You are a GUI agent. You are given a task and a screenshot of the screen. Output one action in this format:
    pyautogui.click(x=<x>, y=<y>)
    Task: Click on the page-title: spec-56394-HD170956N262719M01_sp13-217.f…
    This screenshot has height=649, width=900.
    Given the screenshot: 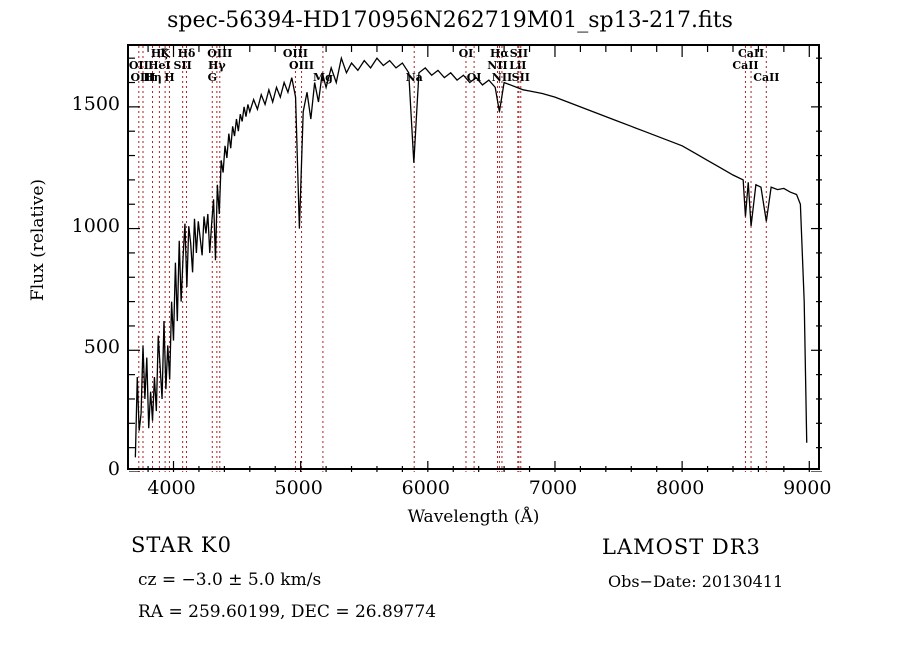 What is the action you would take?
    pyautogui.click(x=450, y=20)
    